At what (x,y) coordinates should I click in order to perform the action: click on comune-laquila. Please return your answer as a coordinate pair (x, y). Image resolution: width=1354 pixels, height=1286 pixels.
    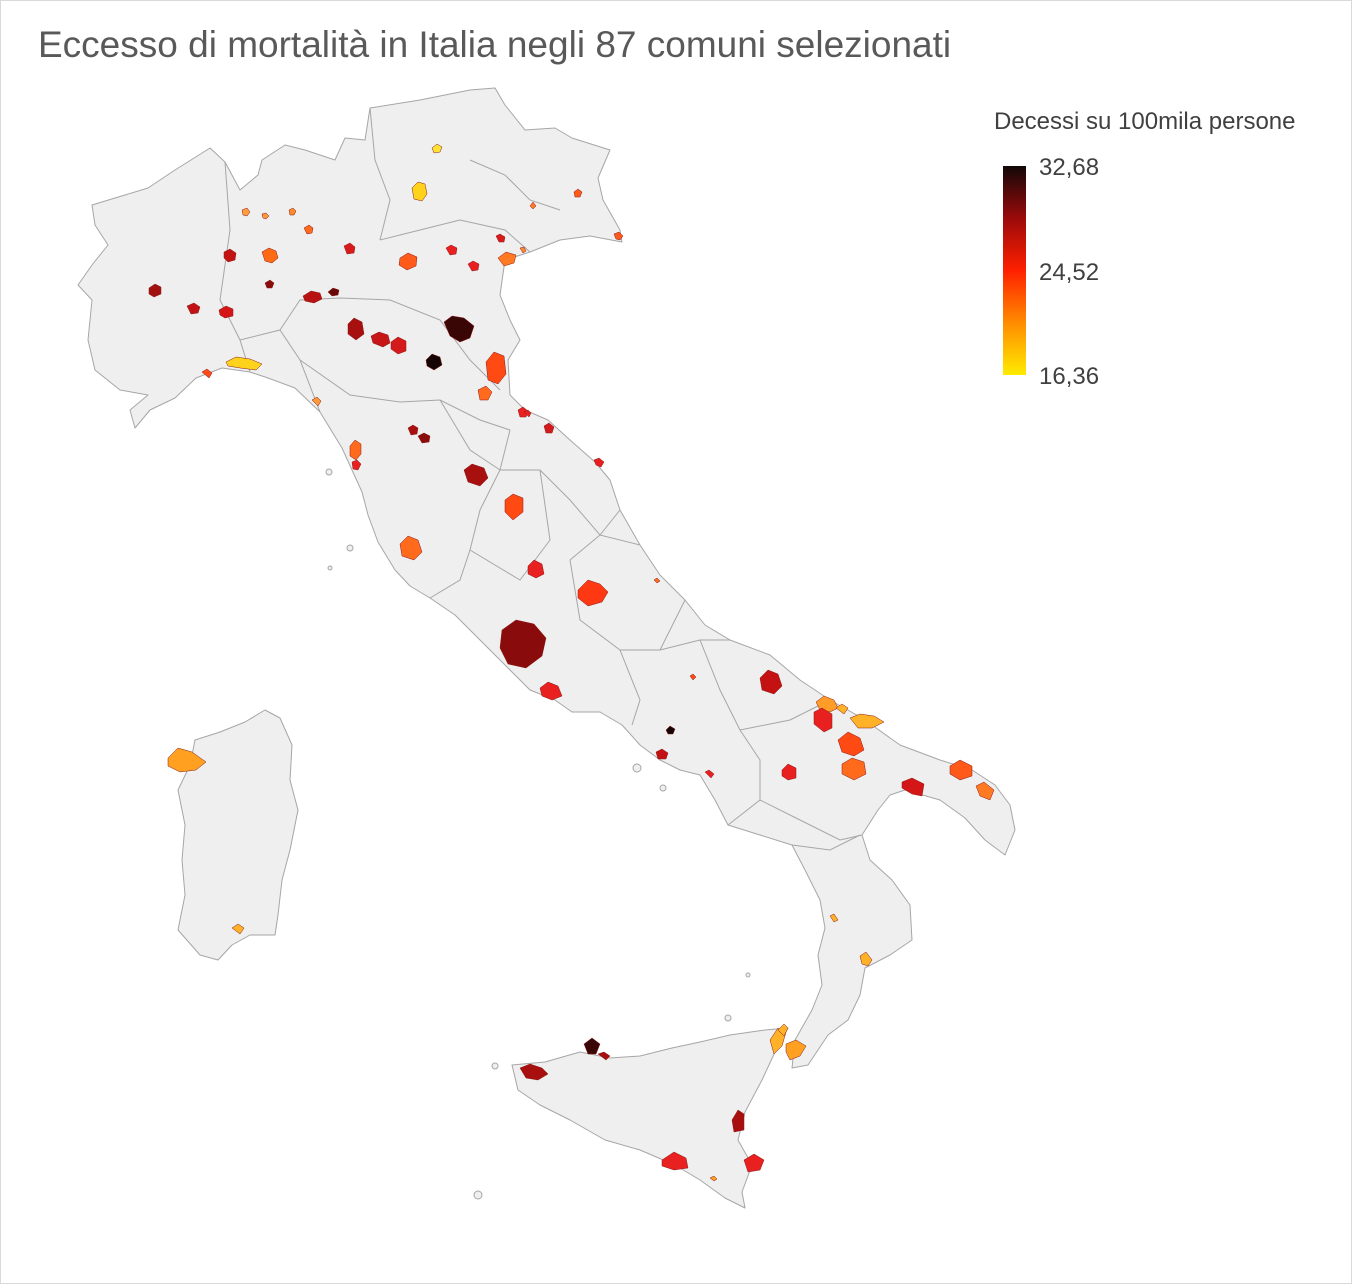
    Looking at the image, I should click on (593, 593).